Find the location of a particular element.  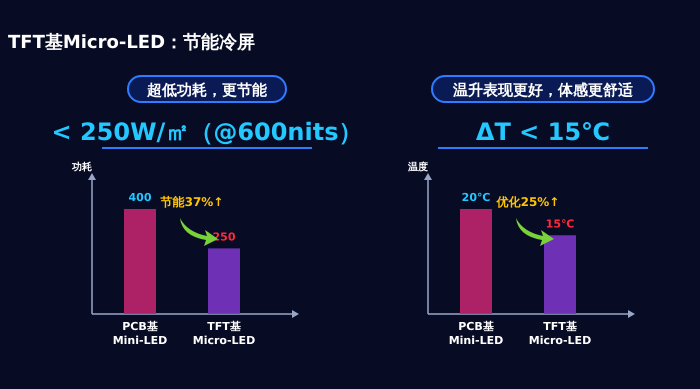

chart-subtitle: < 250W/㎡（@600nits） is located at coordinates (207, 132).